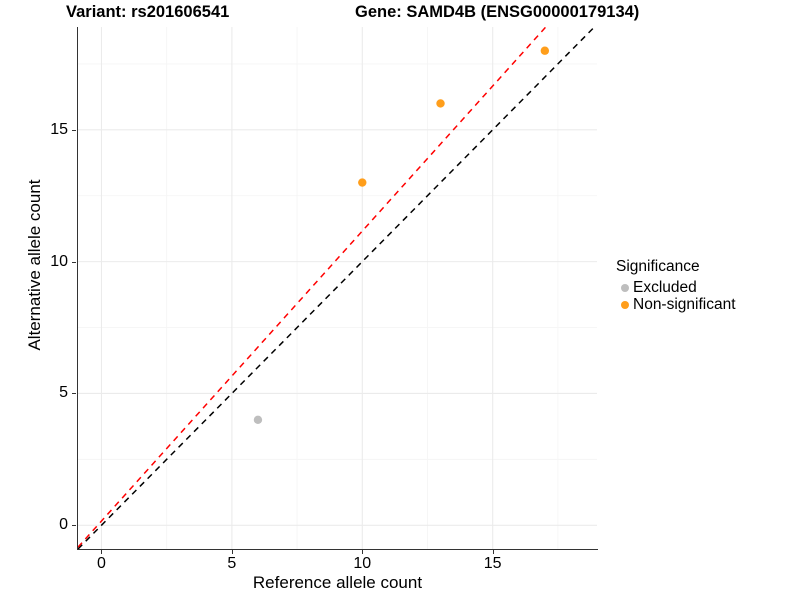  Describe the element at coordinates (258, 420) in the screenshot. I see `data-point-excluded` at that location.